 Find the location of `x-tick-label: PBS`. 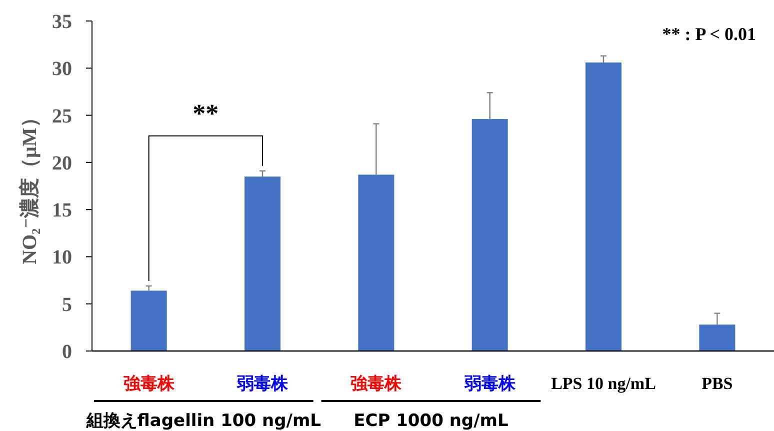

x-tick-label: PBS is located at coordinates (717, 383).